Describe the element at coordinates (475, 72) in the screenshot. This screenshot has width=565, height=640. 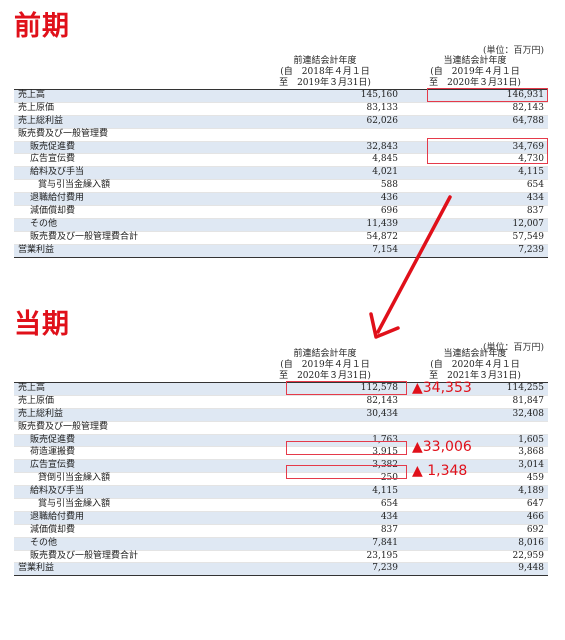
I see `previous-col2-line2: (自 2019年４月１日` at that location.